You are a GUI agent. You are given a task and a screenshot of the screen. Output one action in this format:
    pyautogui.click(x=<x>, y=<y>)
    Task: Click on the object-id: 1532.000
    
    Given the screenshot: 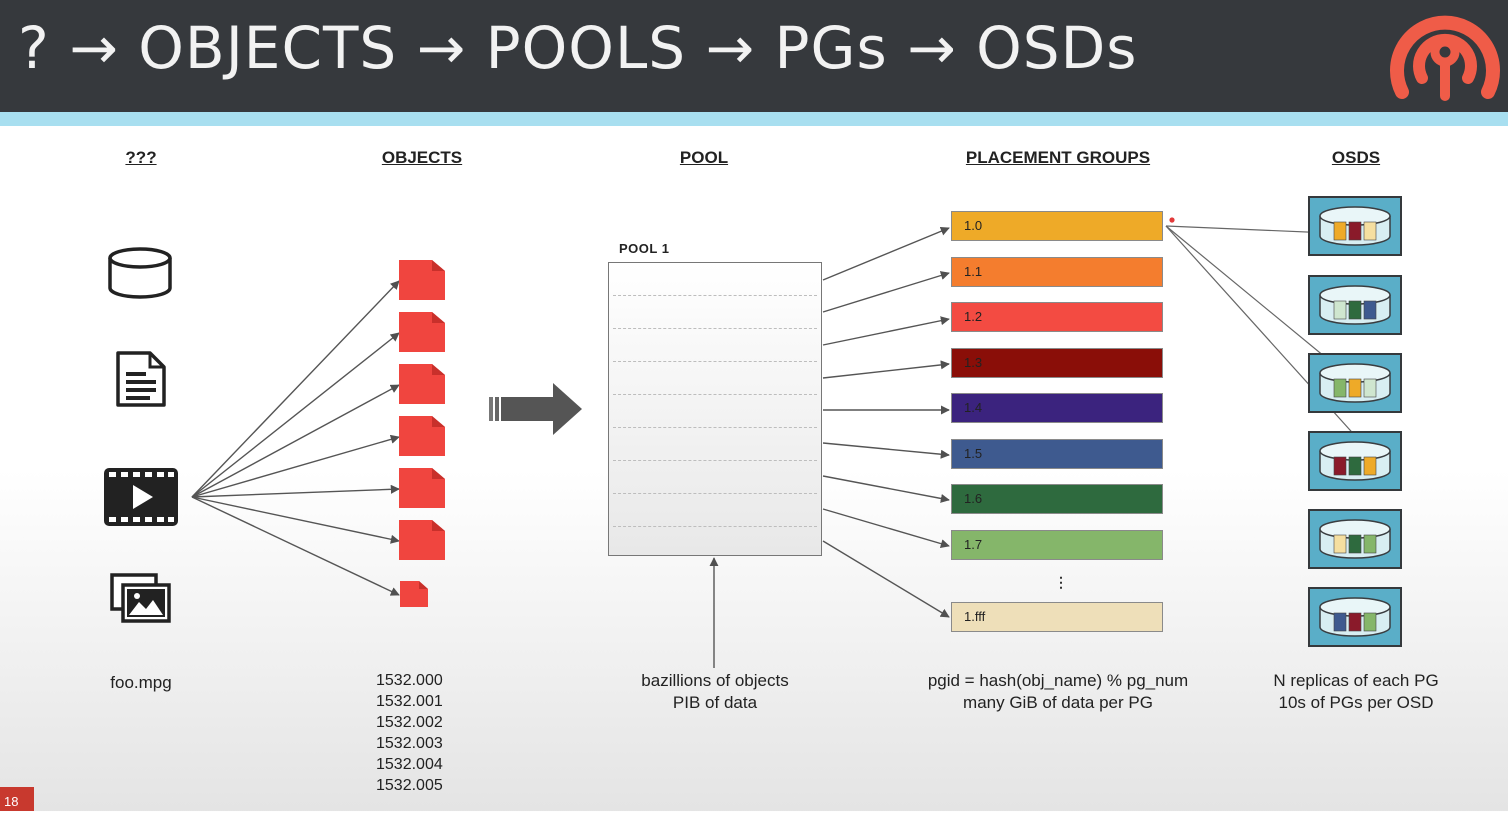 What is the action you would take?
    pyautogui.click(x=409, y=680)
    